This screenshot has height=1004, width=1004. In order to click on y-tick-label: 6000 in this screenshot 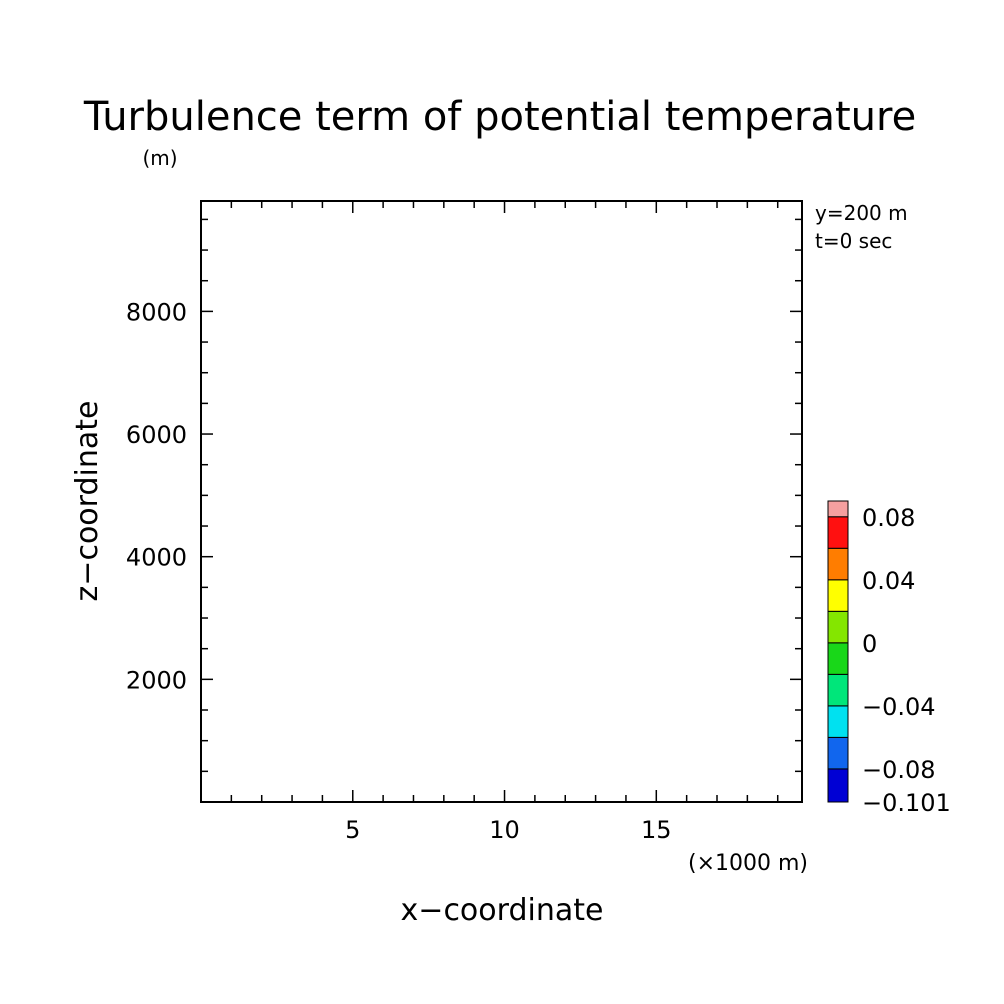, I will do `click(156, 435)`.